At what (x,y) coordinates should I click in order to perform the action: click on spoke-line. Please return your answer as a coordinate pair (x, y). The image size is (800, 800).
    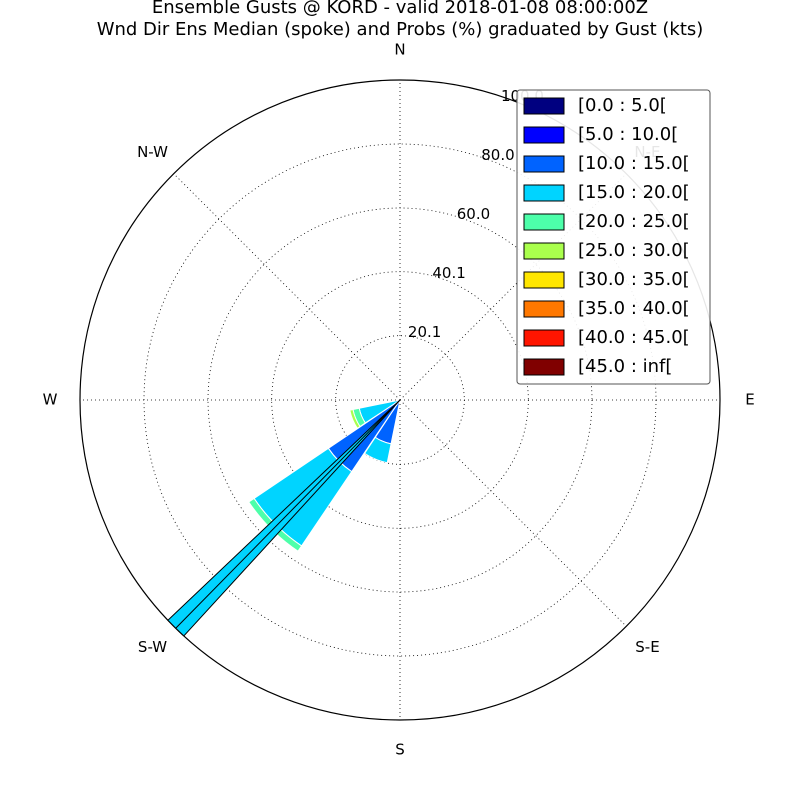
    Looking at the image, I should click on (288, 514).